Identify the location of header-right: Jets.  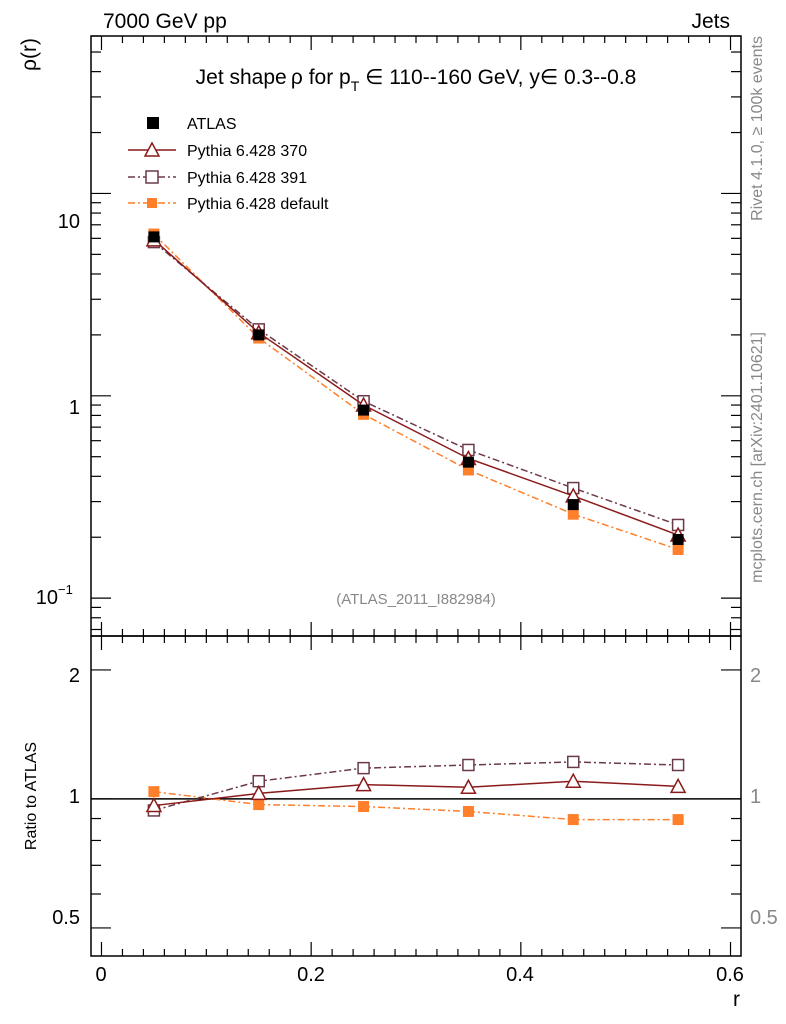
(710, 21).